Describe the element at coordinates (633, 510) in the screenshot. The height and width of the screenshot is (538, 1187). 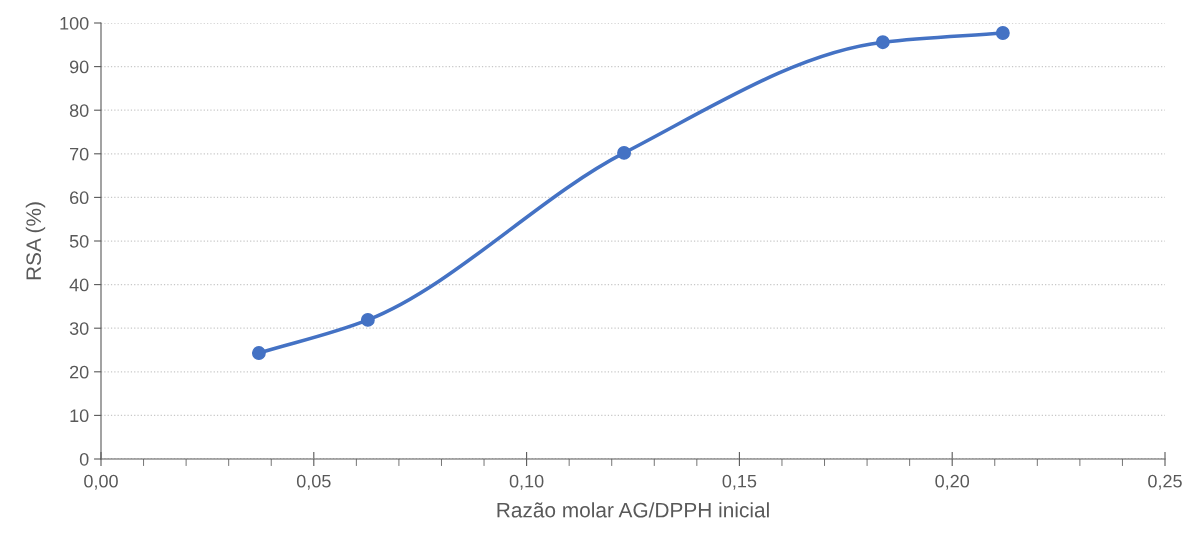
I see `x-axis-title: Razão molar AG/DPPH inicial` at that location.